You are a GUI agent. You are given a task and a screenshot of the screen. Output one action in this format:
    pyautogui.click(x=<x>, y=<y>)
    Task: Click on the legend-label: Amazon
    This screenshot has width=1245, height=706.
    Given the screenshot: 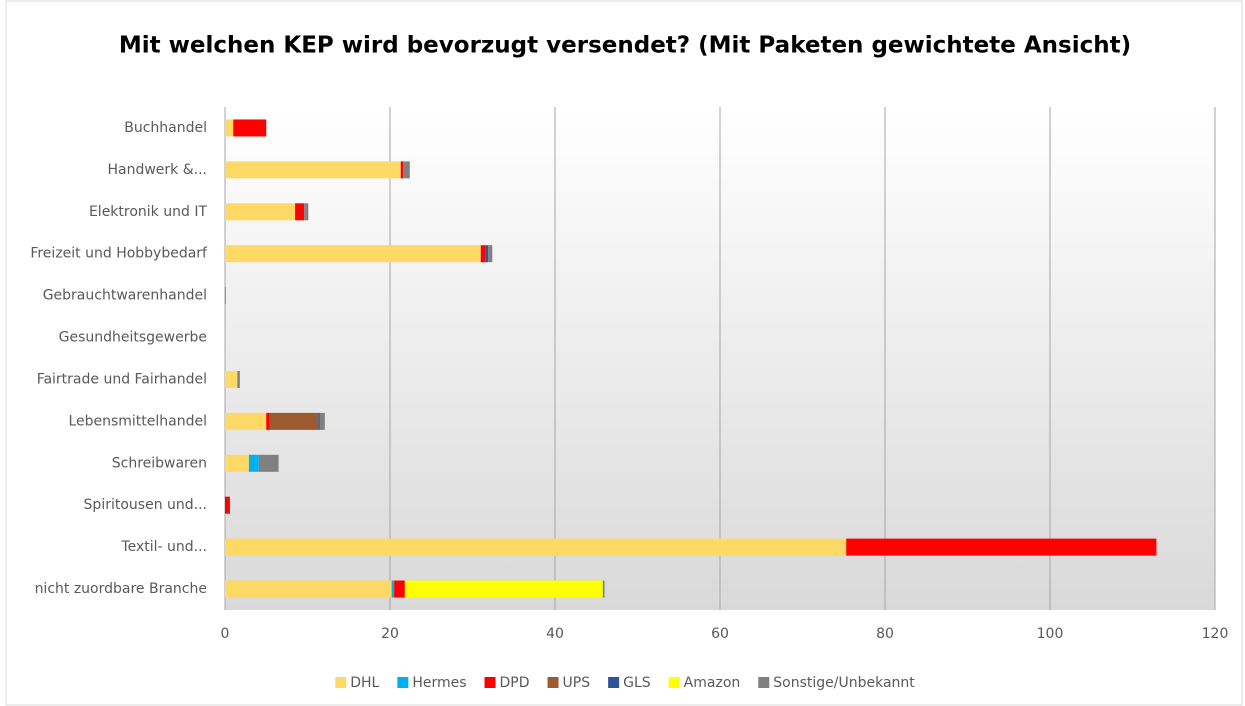 What is the action you would take?
    pyautogui.click(x=712, y=683)
    